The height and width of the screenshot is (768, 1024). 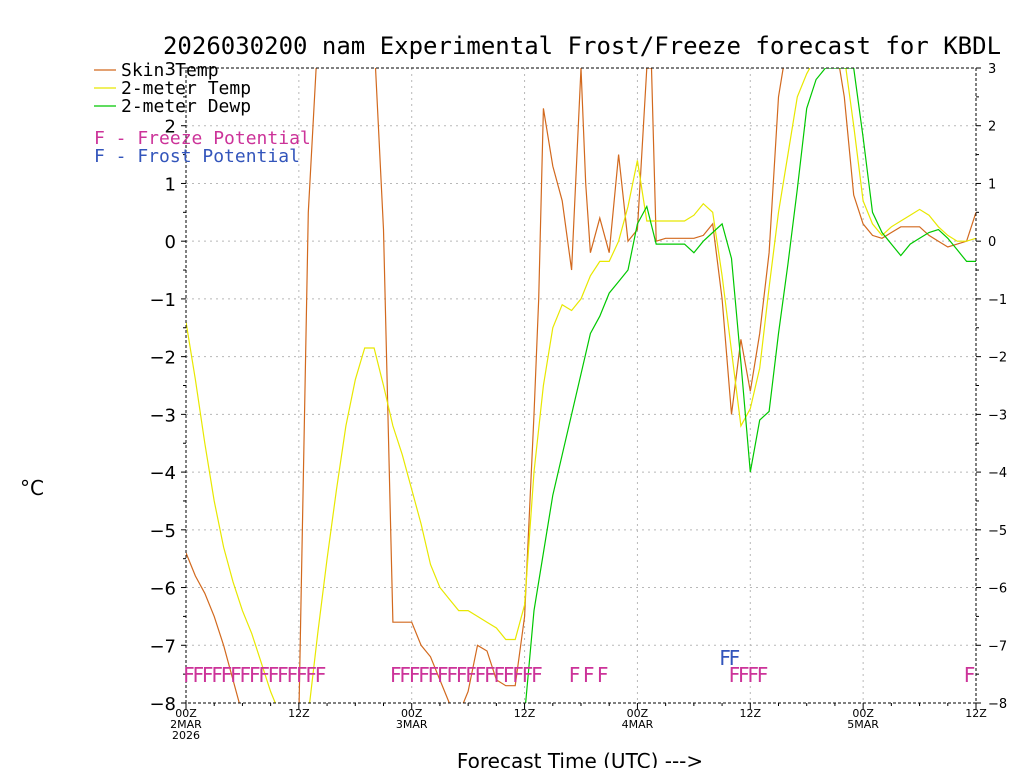 What do you see at coordinates (638, 724) in the screenshot?
I see `x-tick-label: 4MAR` at bounding box center [638, 724].